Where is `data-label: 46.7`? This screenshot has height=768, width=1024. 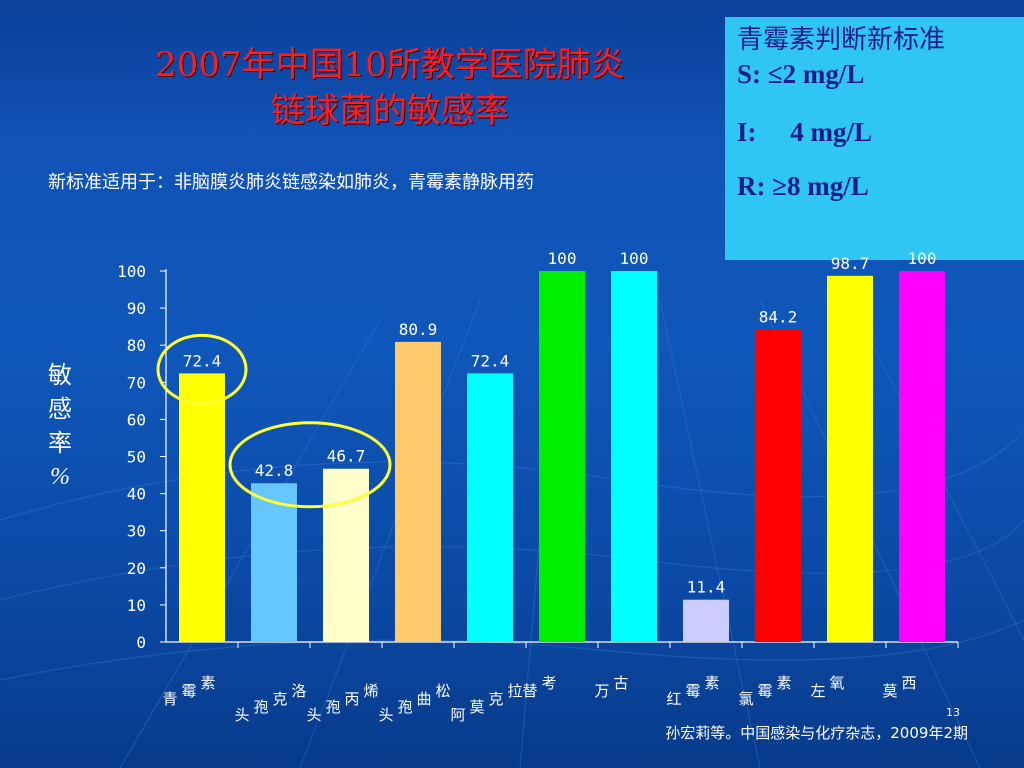
data-label: 46.7 is located at coordinates (346, 456).